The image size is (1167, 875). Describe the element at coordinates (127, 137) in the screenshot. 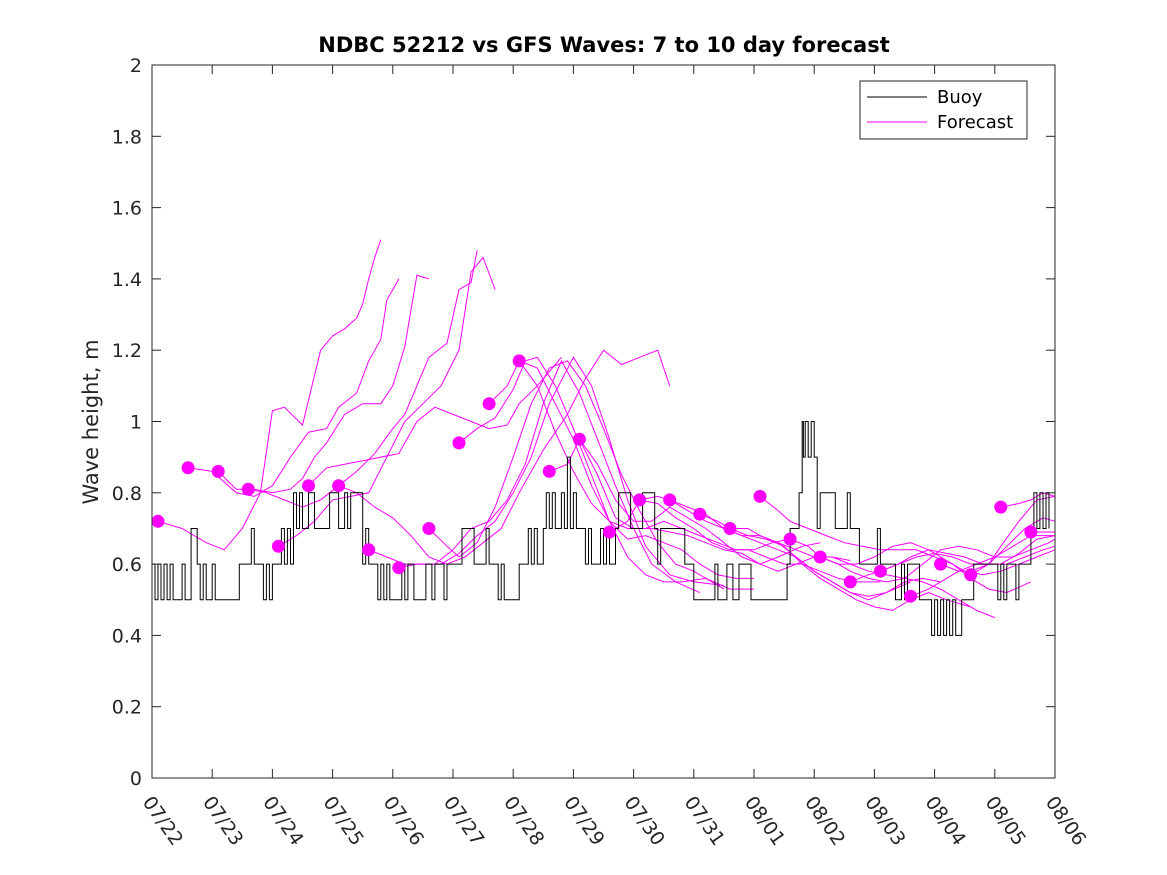

I see `y-tick-label: 1.8` at that location.